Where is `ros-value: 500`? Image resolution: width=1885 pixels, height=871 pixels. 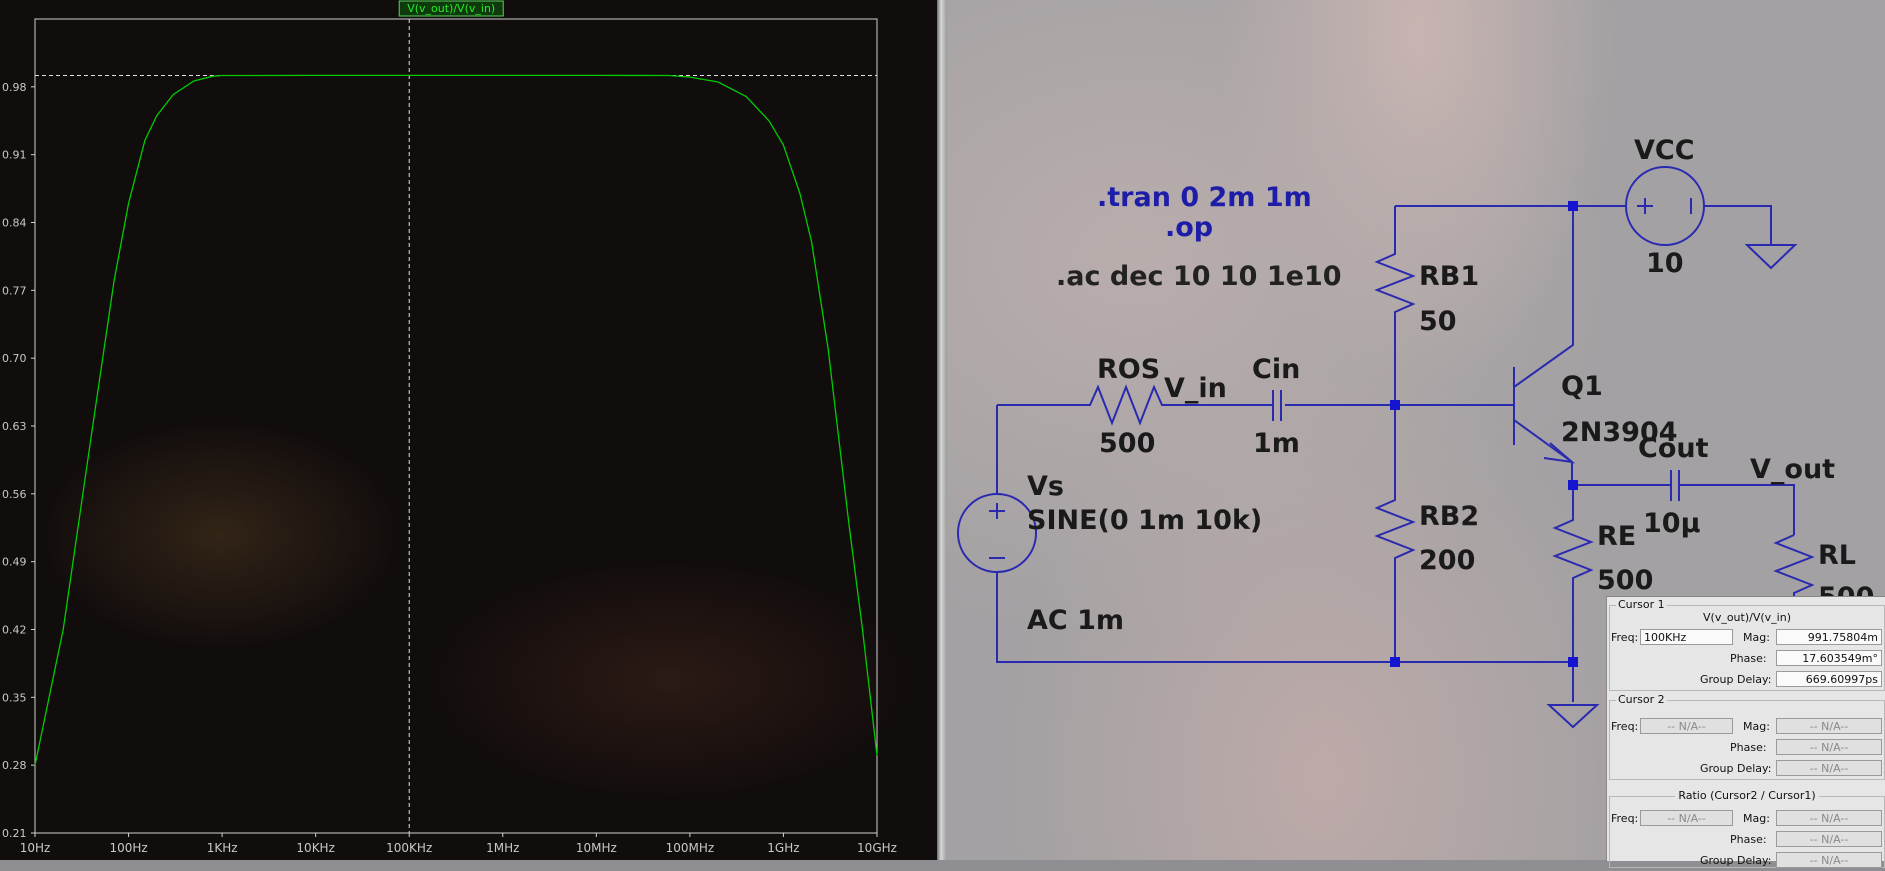
ros-value: 500 is located at coordinates (1127, 443).